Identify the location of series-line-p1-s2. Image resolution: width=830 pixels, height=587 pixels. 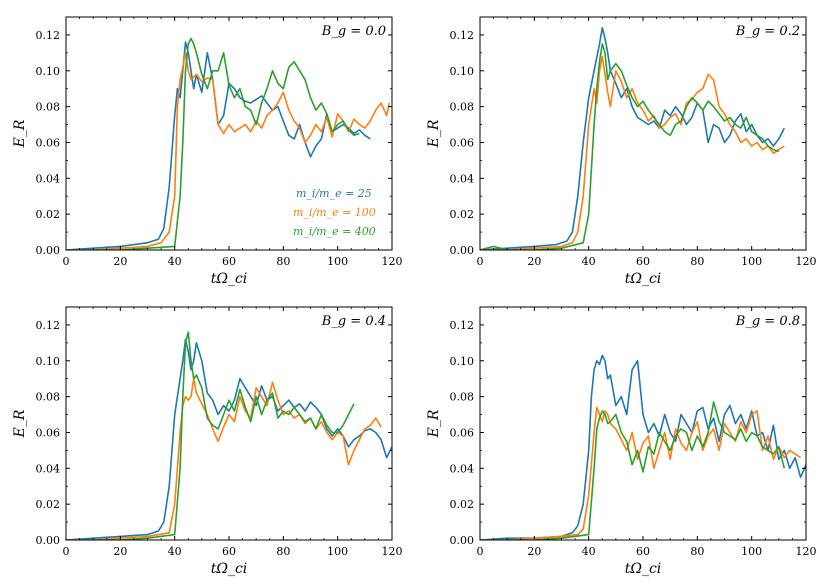
(630, 146).